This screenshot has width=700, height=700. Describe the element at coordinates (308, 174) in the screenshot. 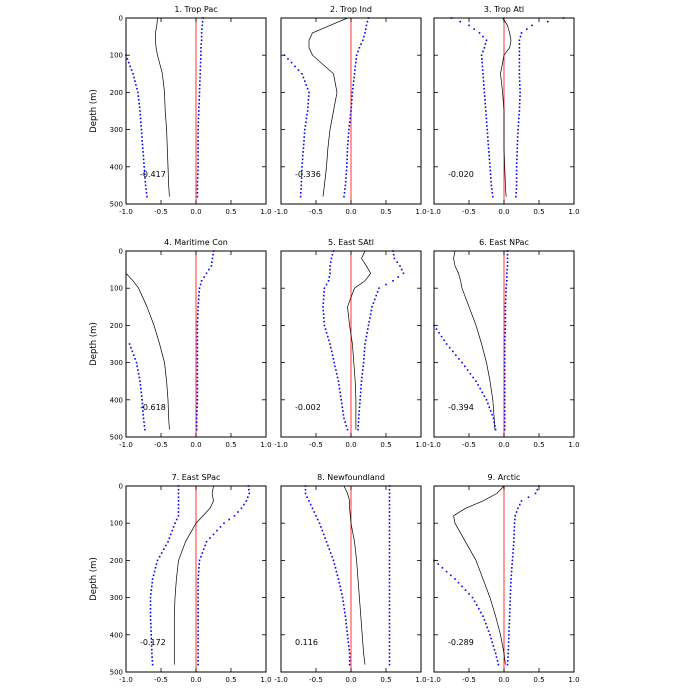

I see `correlation-value-label: -0.336` at that location.